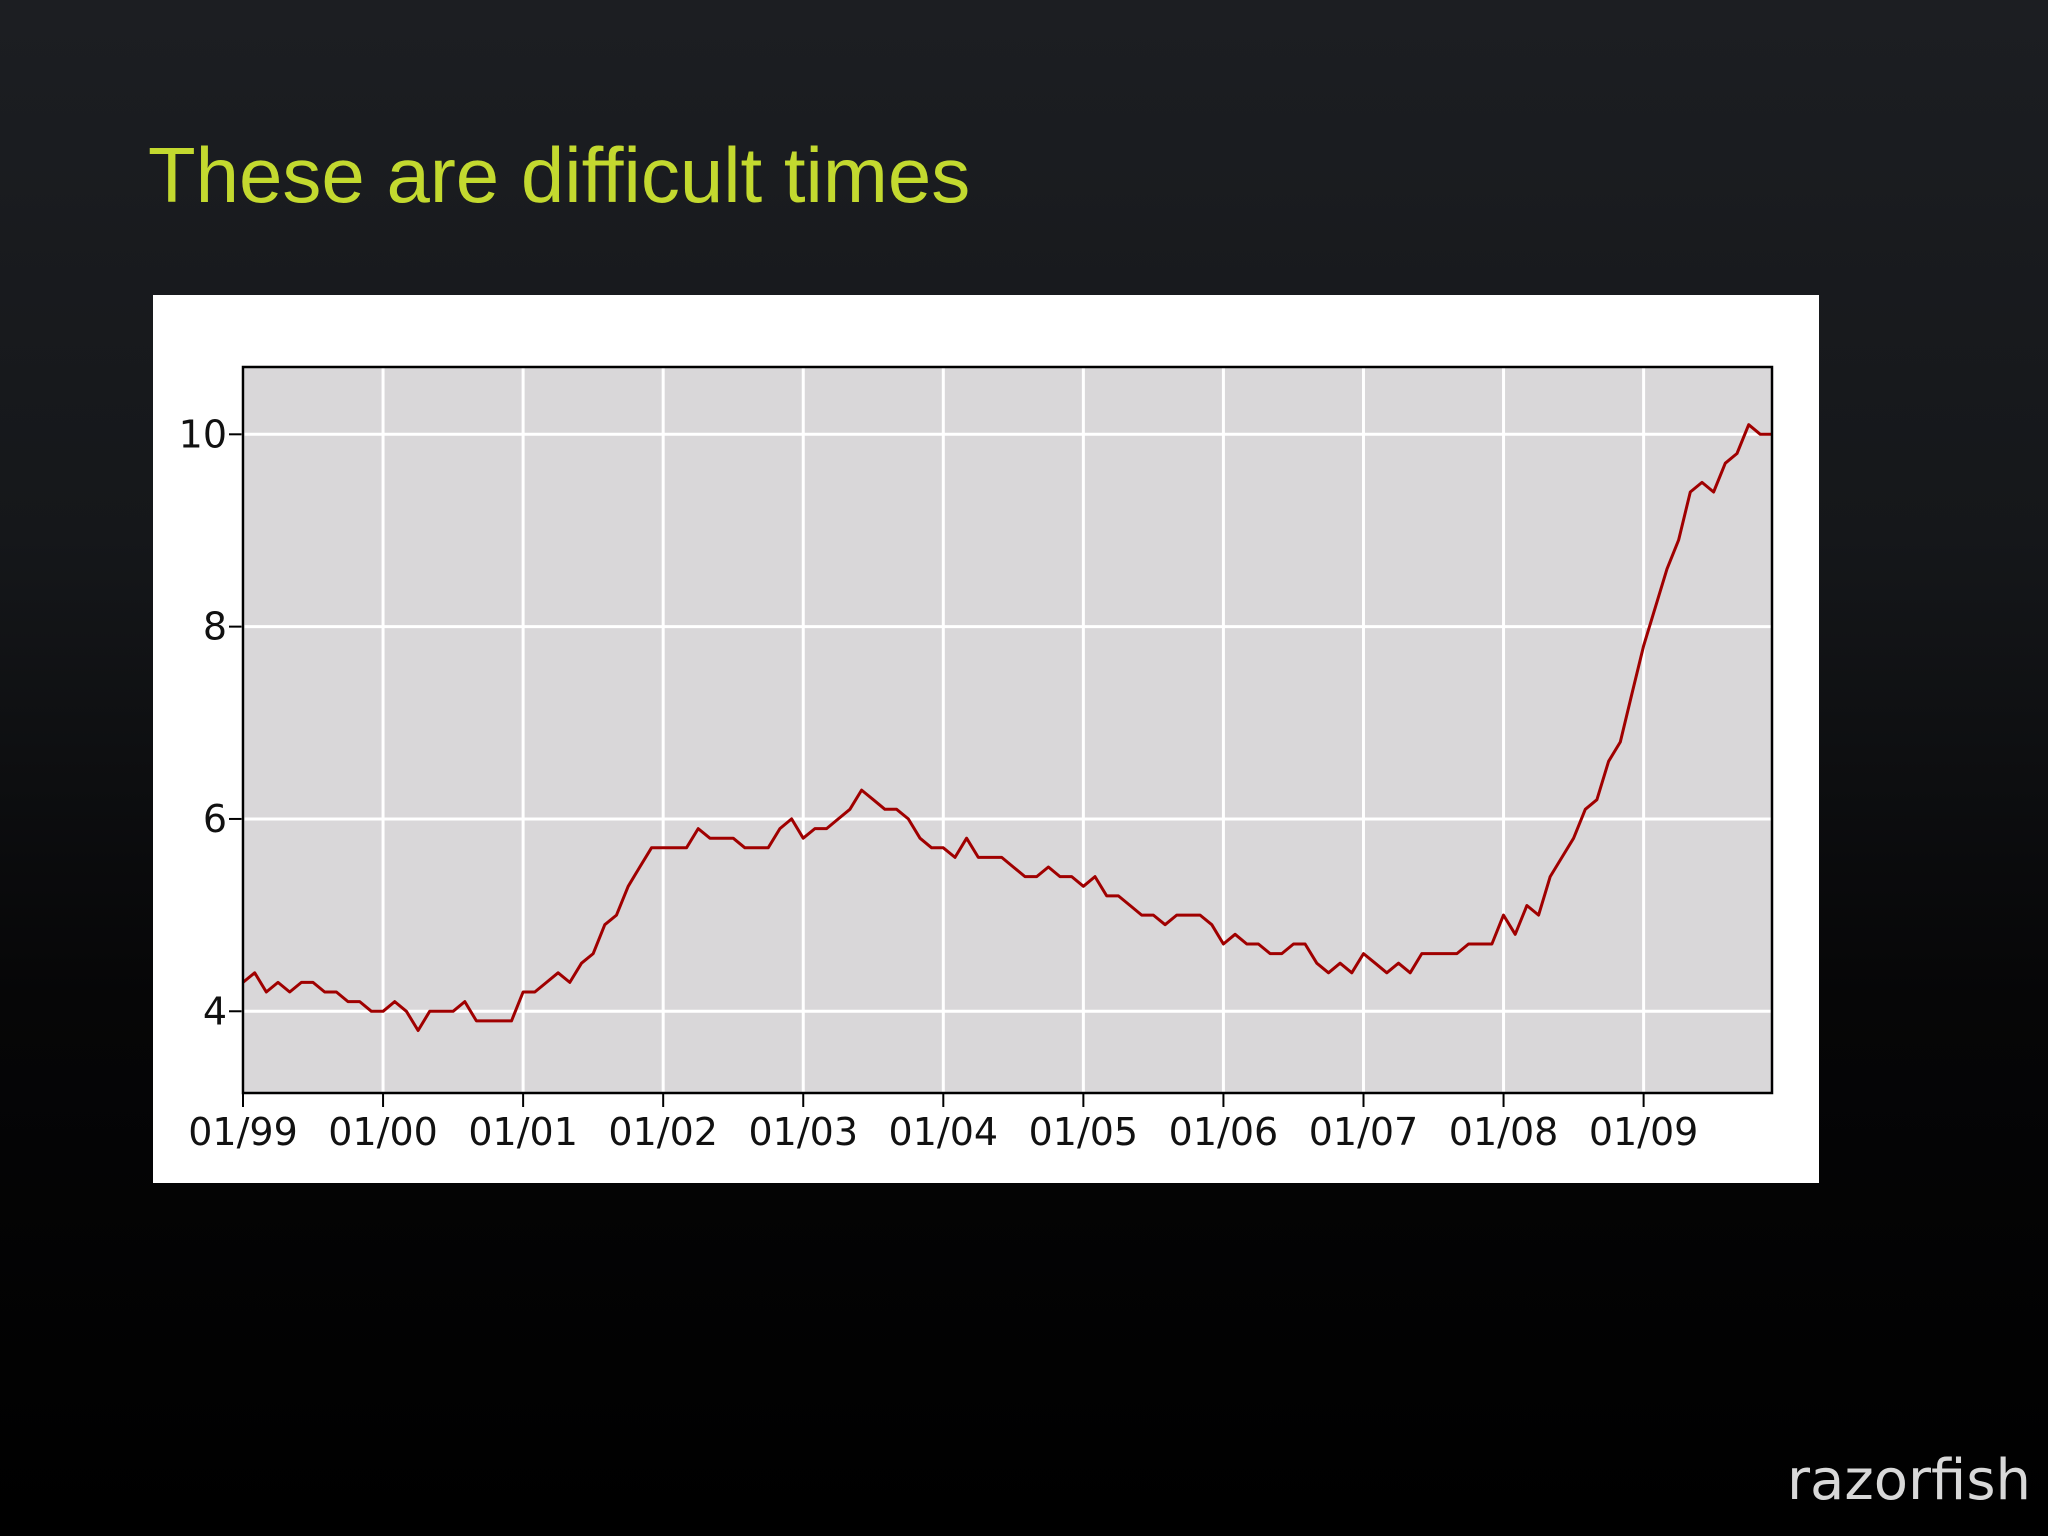  I want to click on x-tick-label: 01/09, so click(1644, 1132).